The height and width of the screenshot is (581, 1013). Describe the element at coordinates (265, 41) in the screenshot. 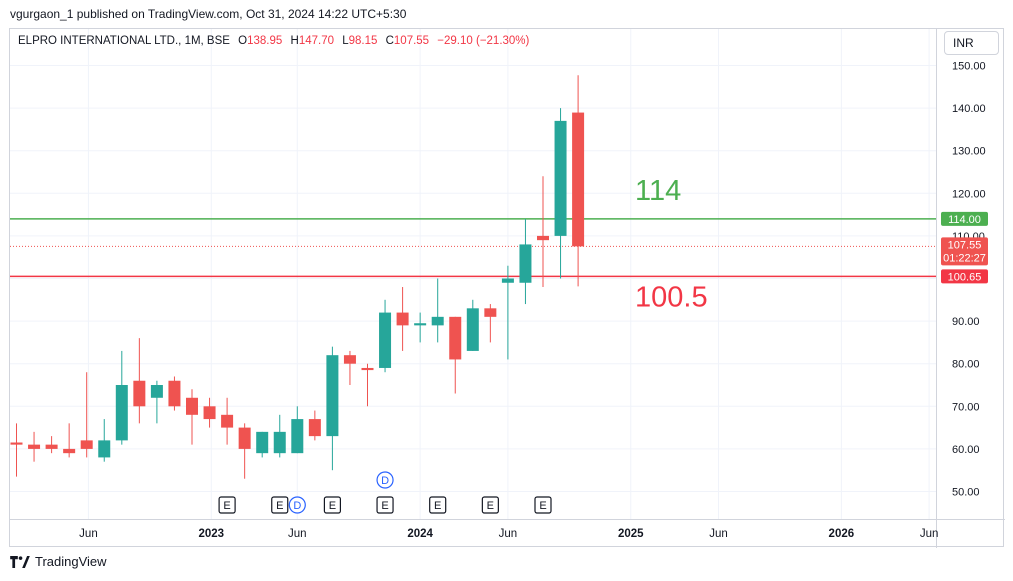

I see `open-value: 138.95` at that location.